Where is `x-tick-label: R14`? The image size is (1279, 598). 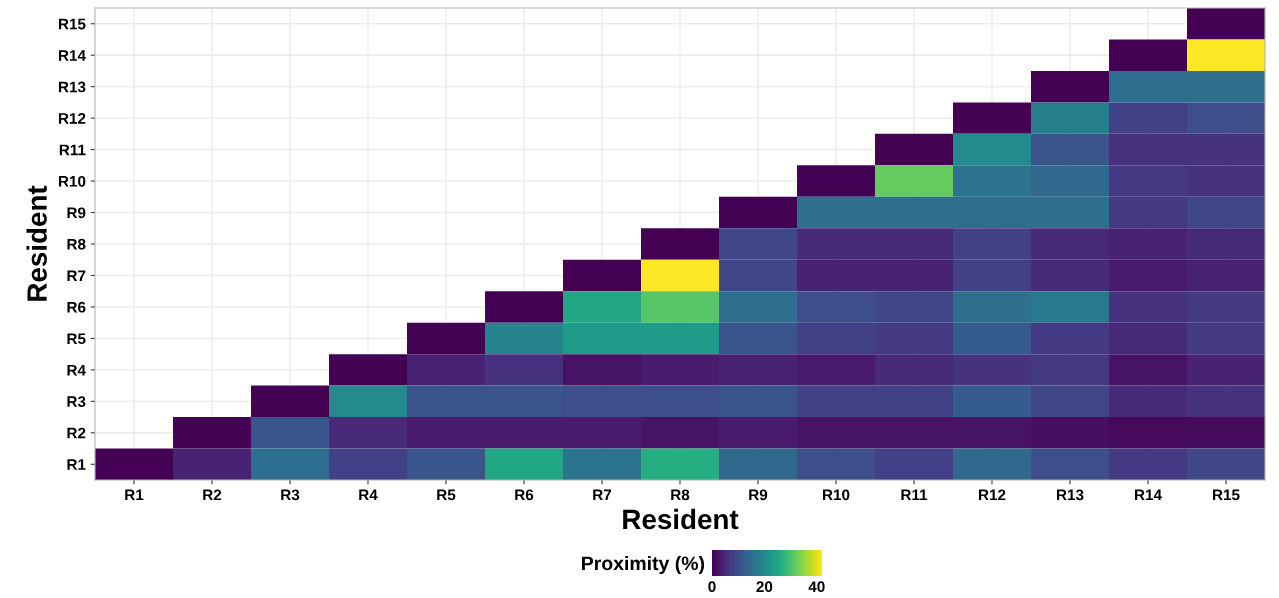 x-tick-label: R14 is located at coordinates (1148, 495).